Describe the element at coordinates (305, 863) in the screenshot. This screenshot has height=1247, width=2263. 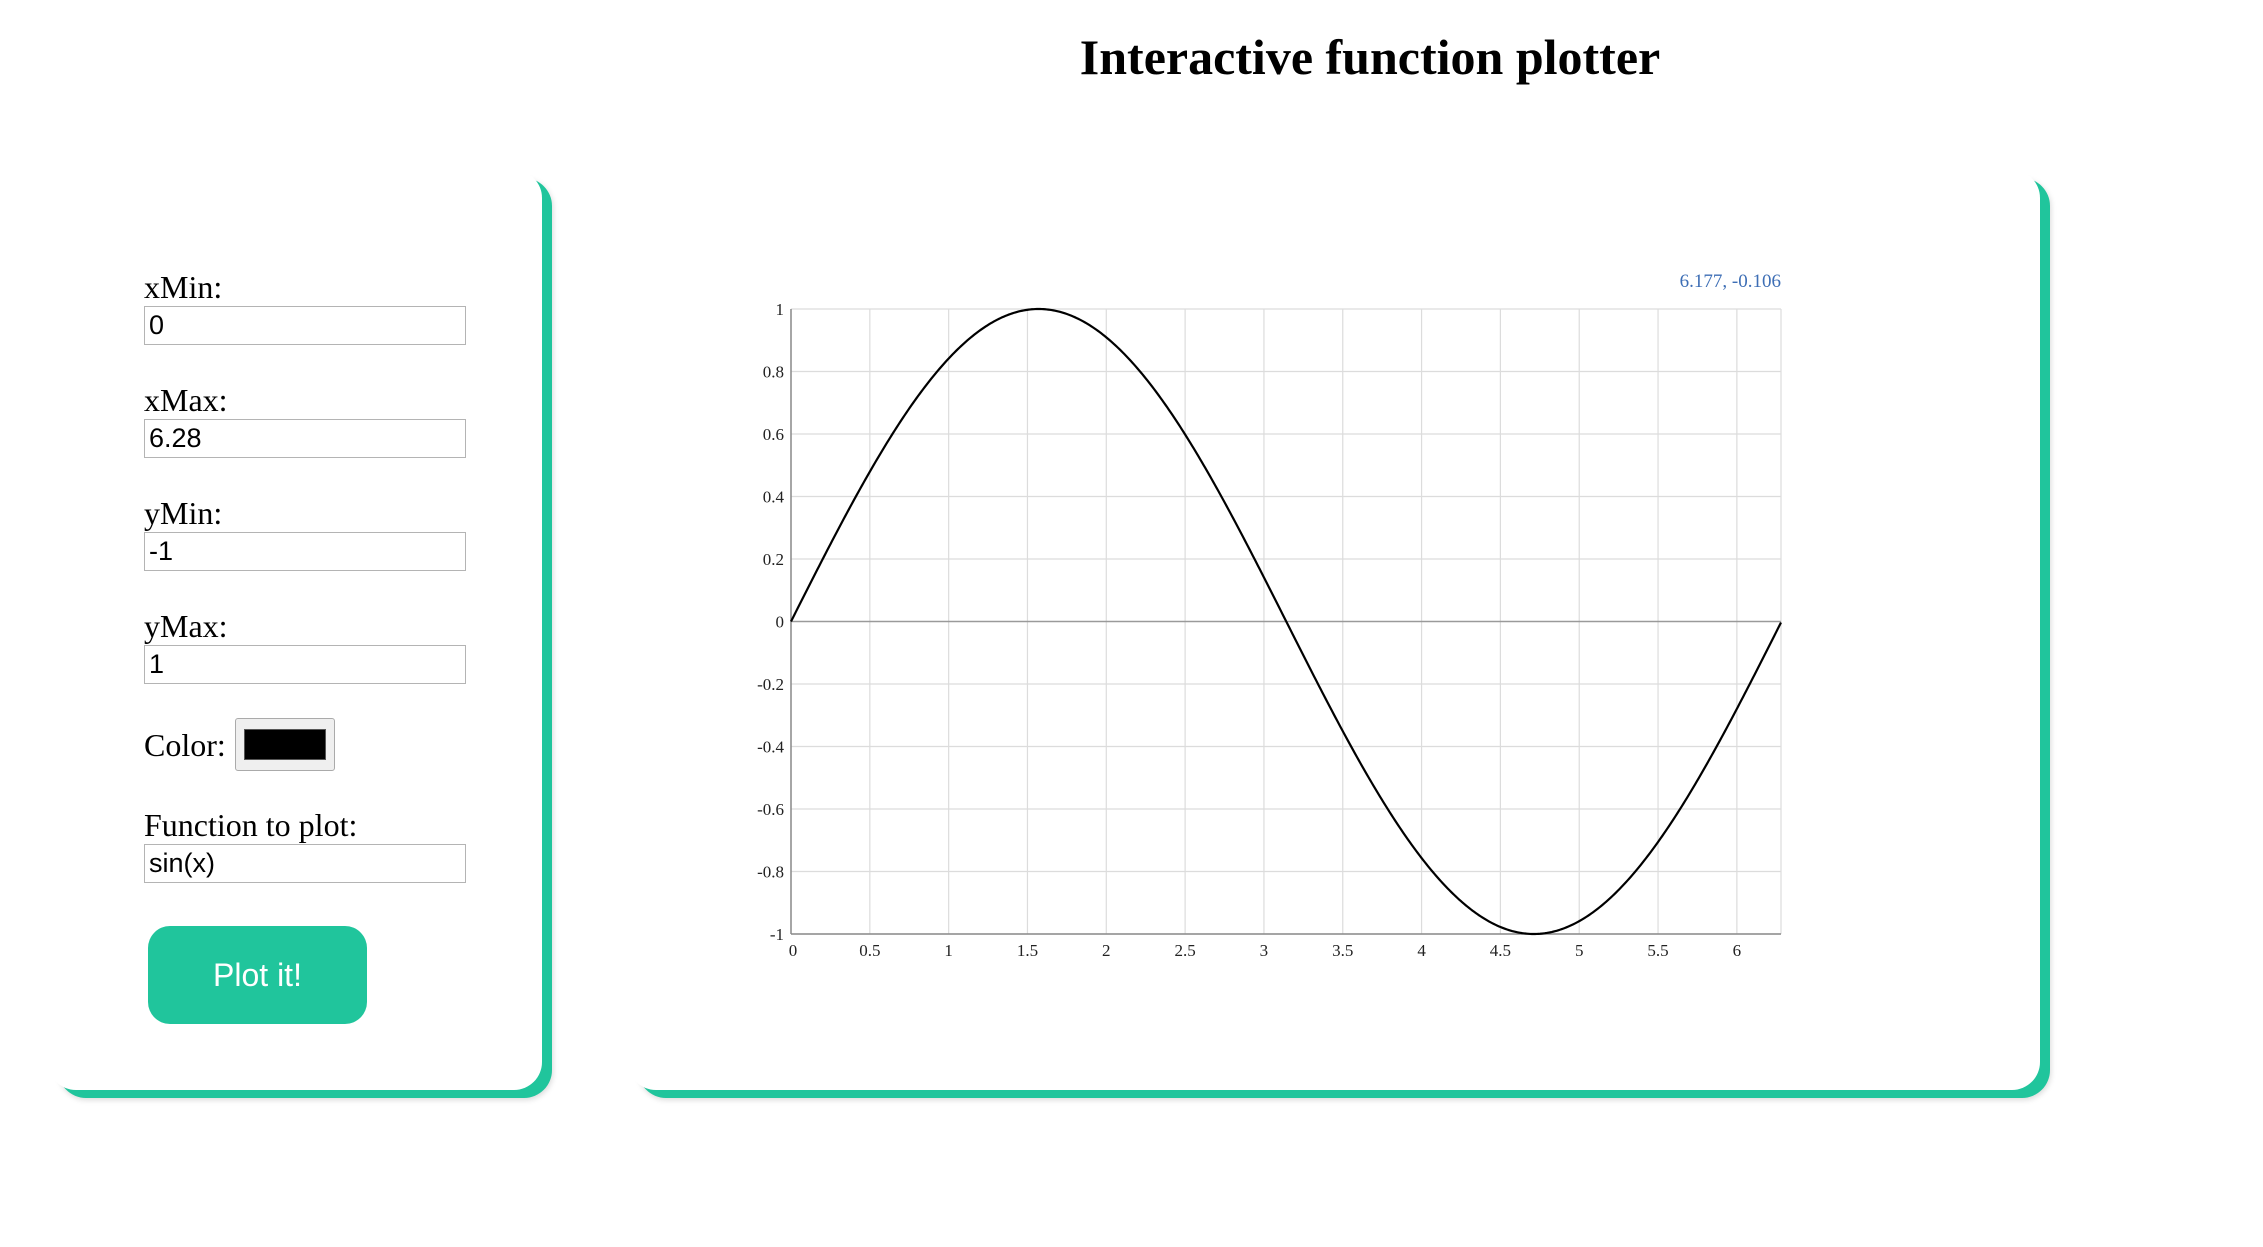
I see `function-input` at that location.